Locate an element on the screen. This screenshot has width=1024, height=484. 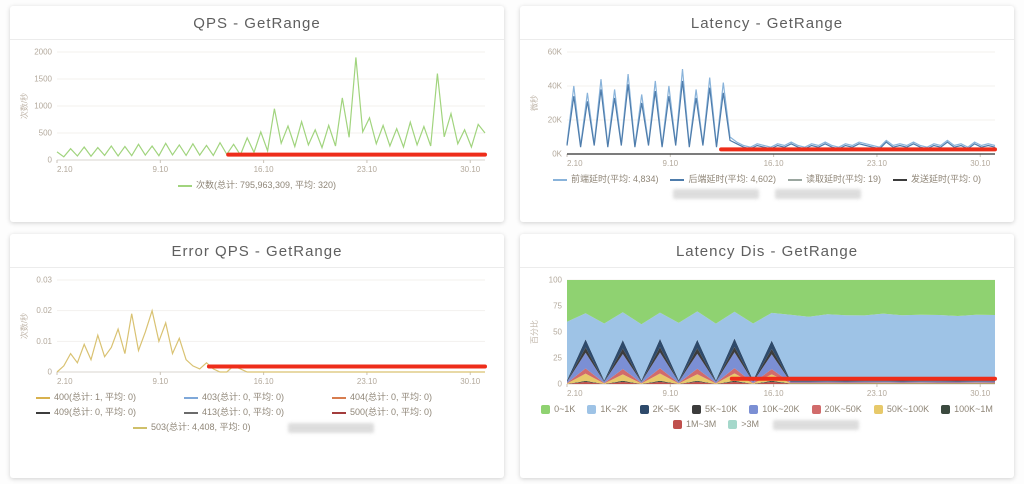
svg-text: 0.01 is located at coordinates (44, 341).